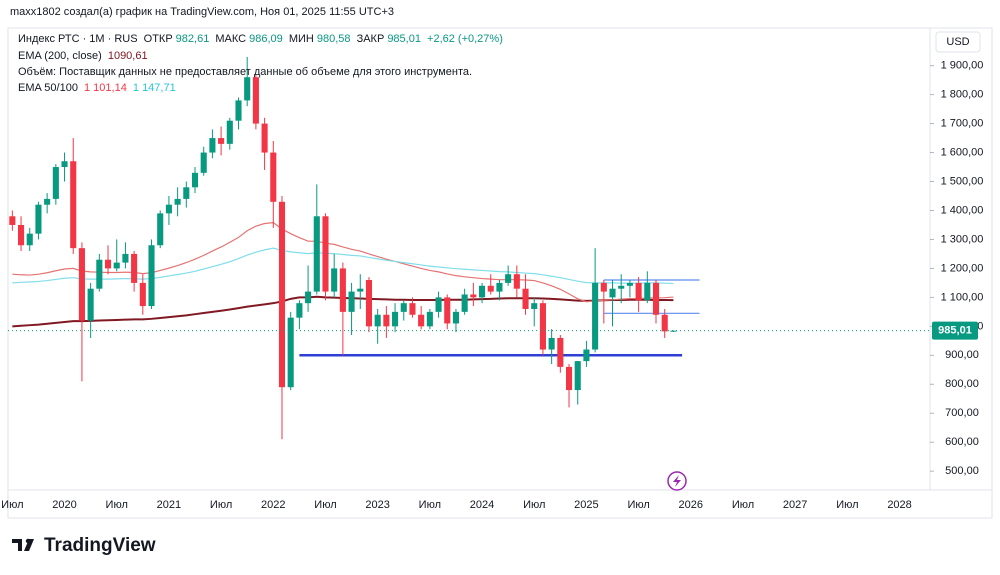  What do you see at coordinates (404, 39) in the screenshot?
I see `value: 985,01` at bounding box center [404, 39].